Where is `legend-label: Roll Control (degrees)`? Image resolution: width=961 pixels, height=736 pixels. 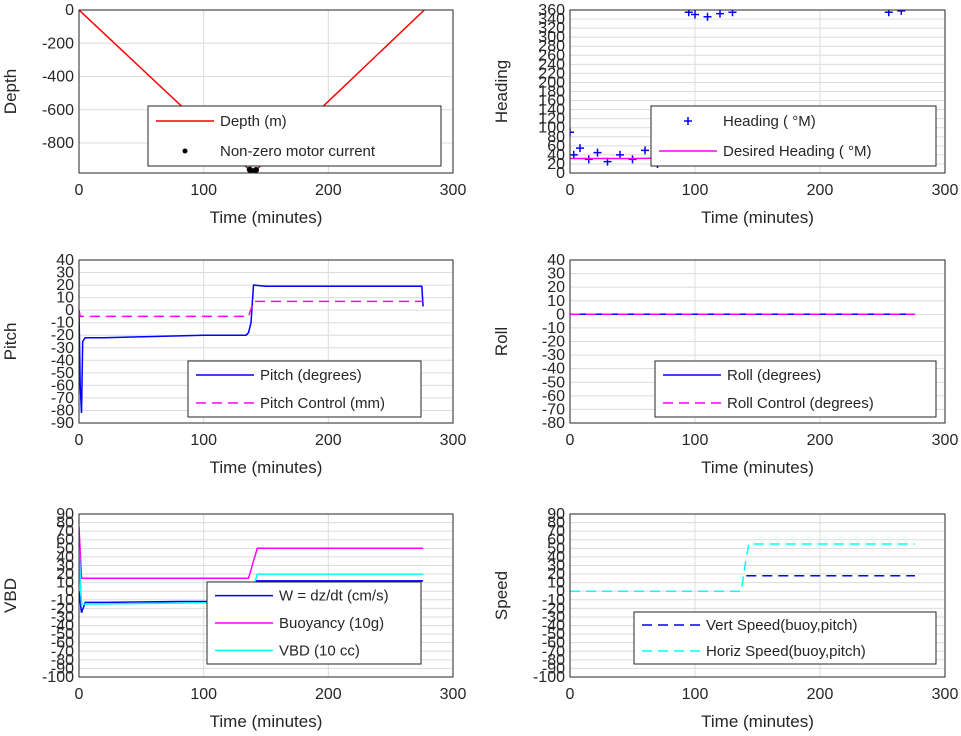
legend-label: Roll Control (degrees) is located at coordinates (800, 403).